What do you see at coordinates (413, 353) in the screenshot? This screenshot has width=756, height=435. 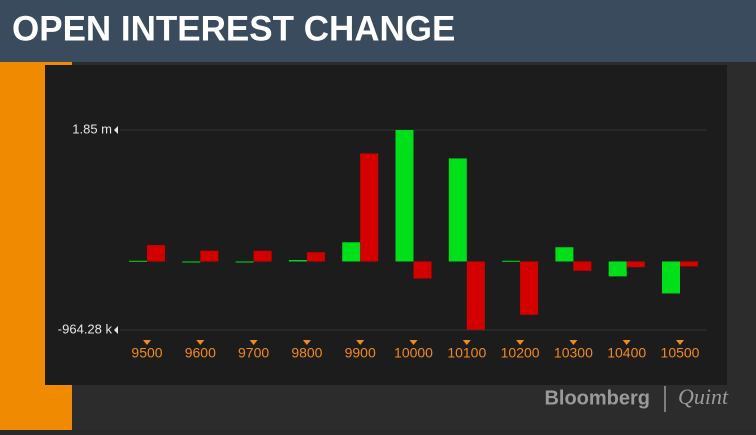 I see `x-tick-label: 10000` at bounding box center [413, 353].